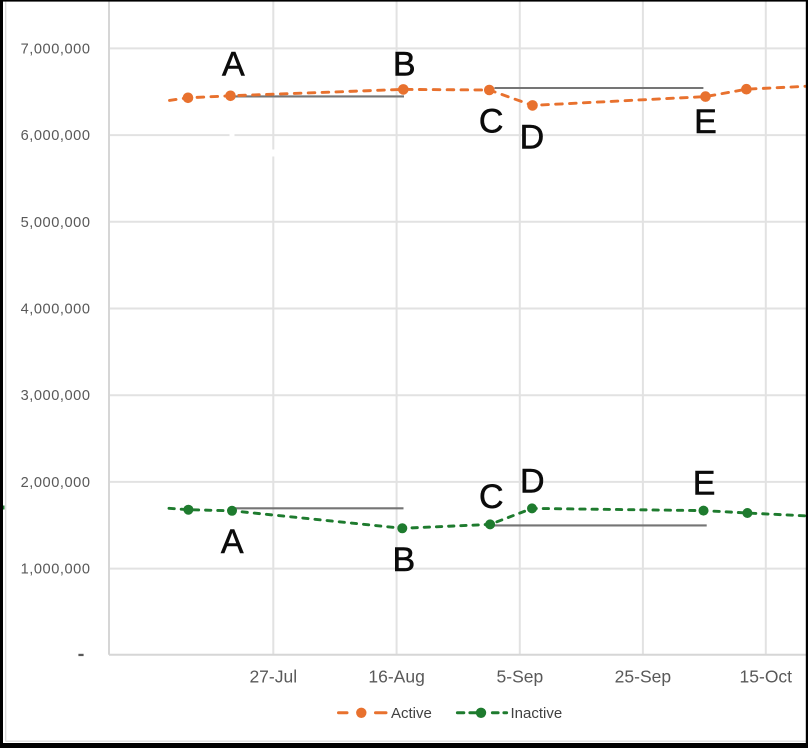 The width and height of the screenshot is (808, 748). I want to click on svg-text: 7,000,000, so click(56, 49).